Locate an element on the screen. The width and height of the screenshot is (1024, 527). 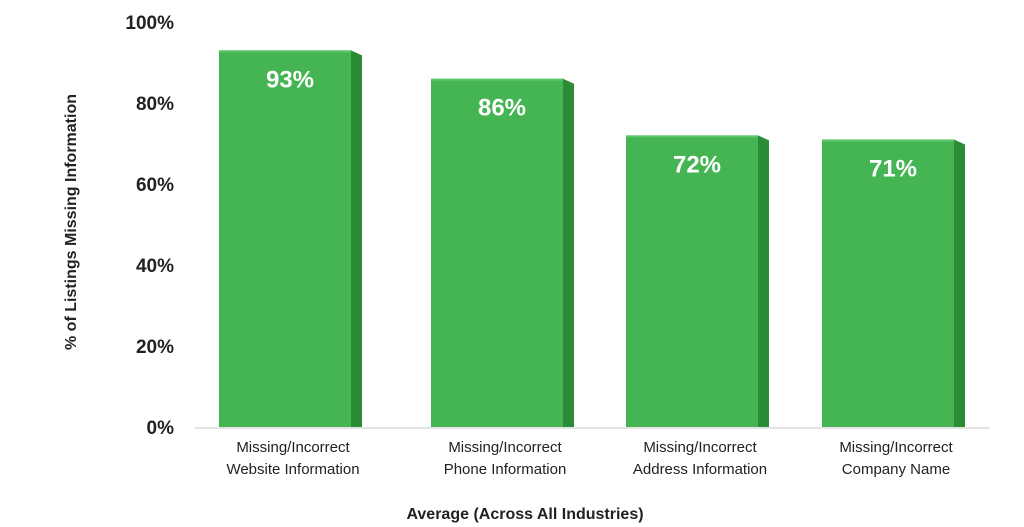
x-category-label: Missing/Incorrect Company Name is located at coordinates (896, 458).